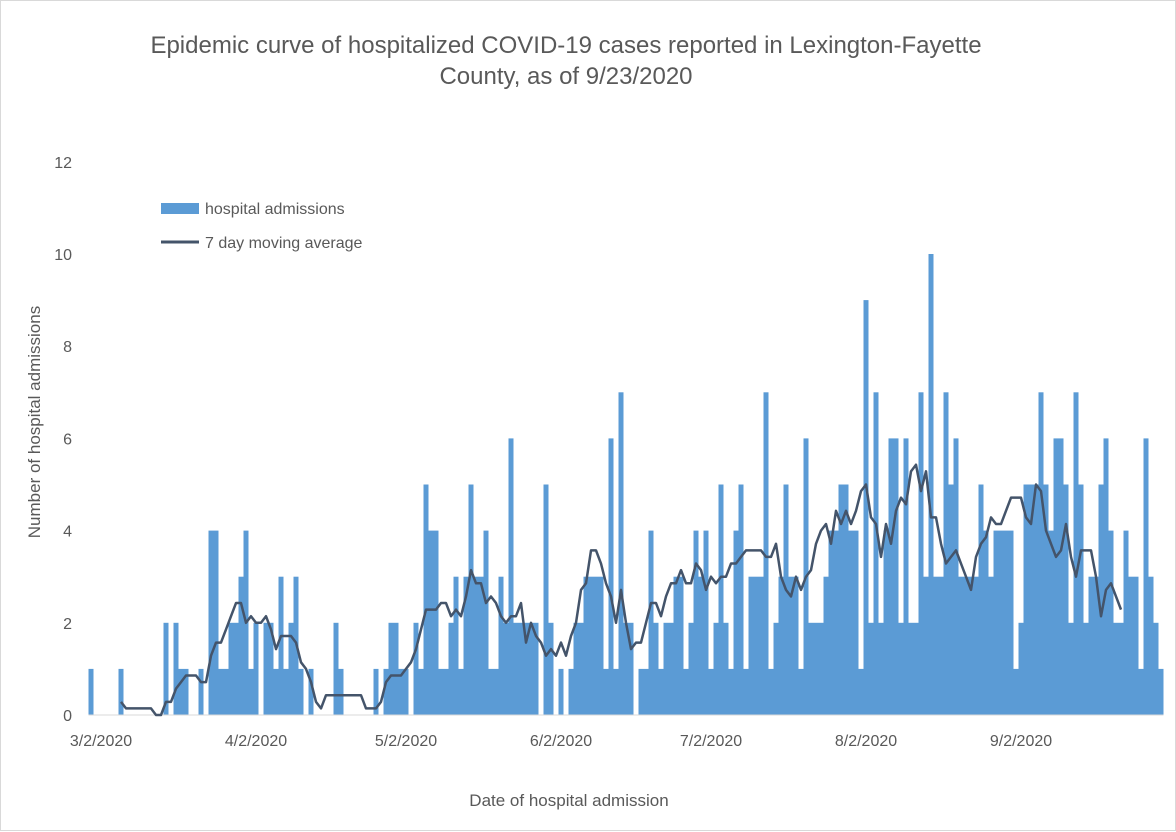 This screenshot has height=832, width=1176. What do you see at coordinates (63, 163) in the screenshot?
I see `y-tick-label: 12` at bounding box center [63, 163].